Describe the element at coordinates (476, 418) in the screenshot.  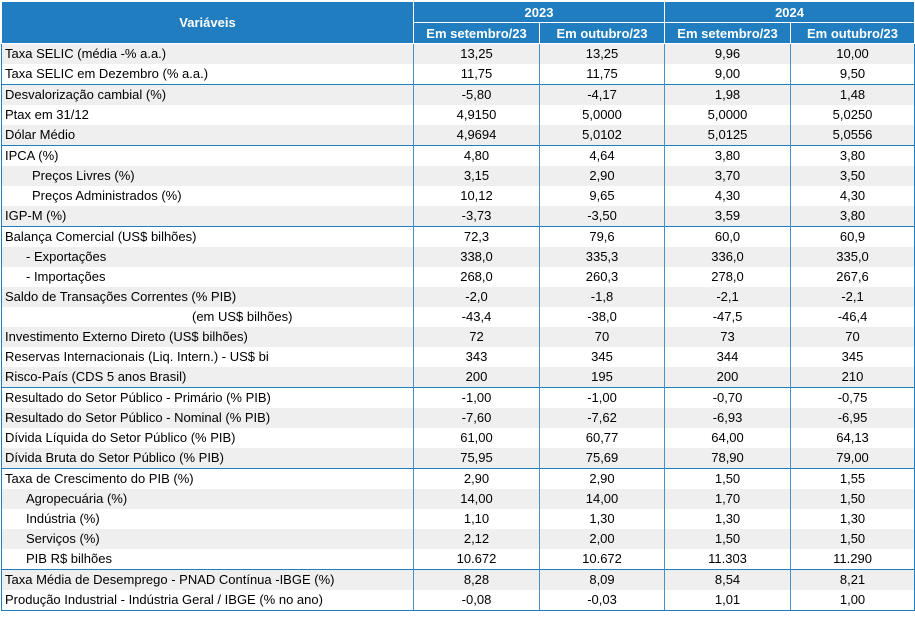
I see `row-value: -7,60` at that location.